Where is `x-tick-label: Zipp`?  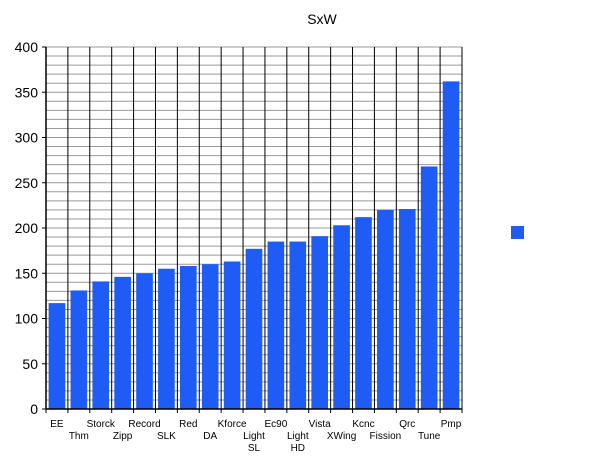 x-tick-label: Zipp is located at coordinates (123, 436).